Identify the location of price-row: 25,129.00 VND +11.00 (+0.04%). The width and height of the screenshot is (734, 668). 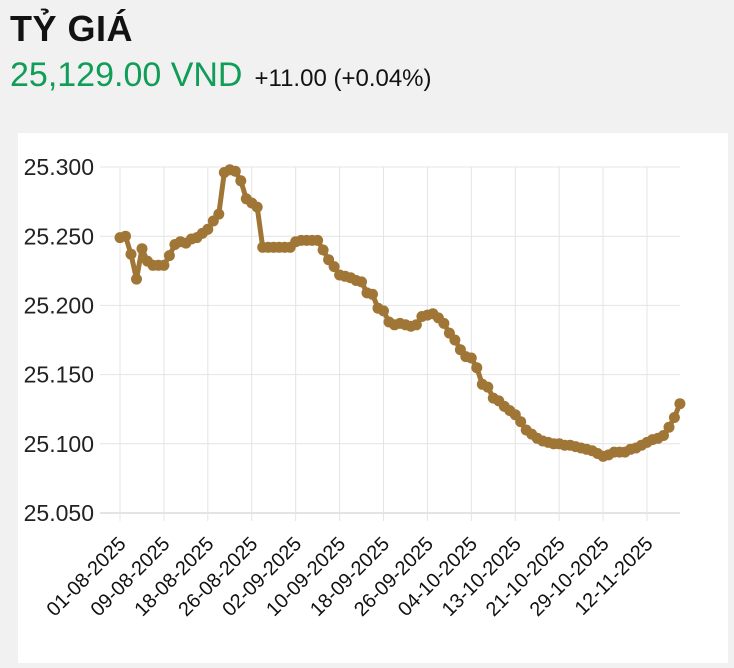
(372, 75).